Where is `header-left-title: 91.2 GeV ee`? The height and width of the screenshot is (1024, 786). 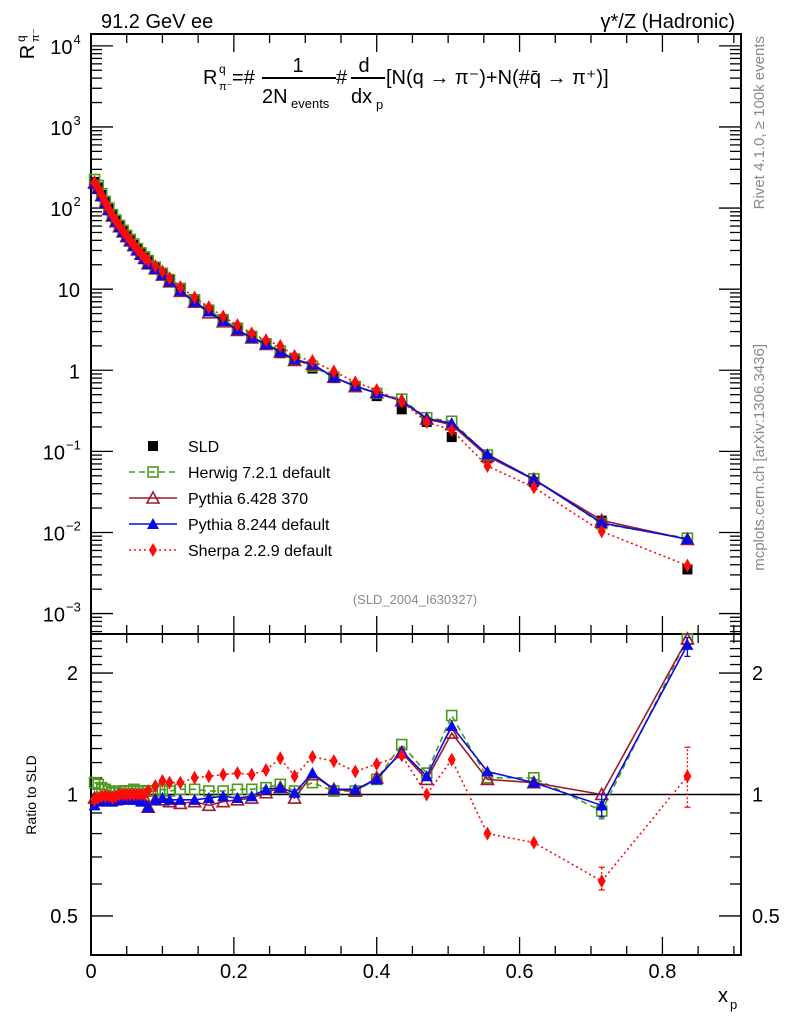 header-left-title: 91.2 GeV ee is located at coordinates (157, 22).